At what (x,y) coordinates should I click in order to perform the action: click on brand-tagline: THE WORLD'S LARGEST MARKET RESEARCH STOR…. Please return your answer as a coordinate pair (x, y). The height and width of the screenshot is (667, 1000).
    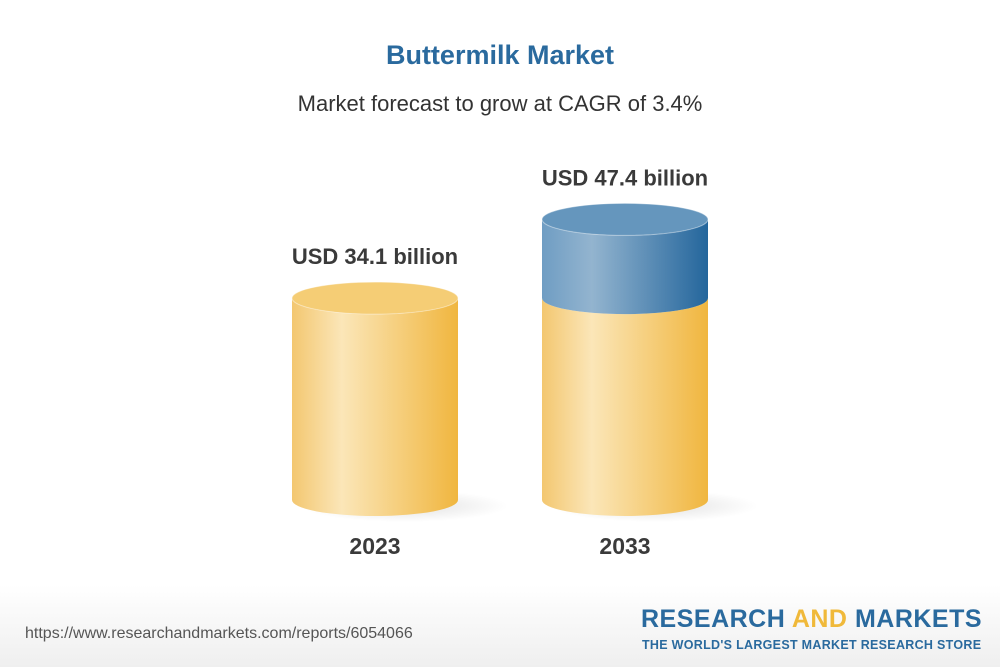
    Looking at the image, I should click on (812, 645).